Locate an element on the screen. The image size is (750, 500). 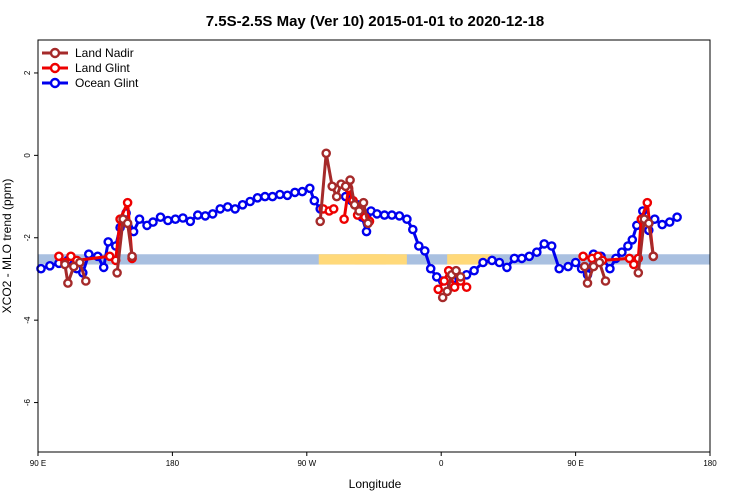
y-tick-label-1: 0 is located at coordinates (27, 155).